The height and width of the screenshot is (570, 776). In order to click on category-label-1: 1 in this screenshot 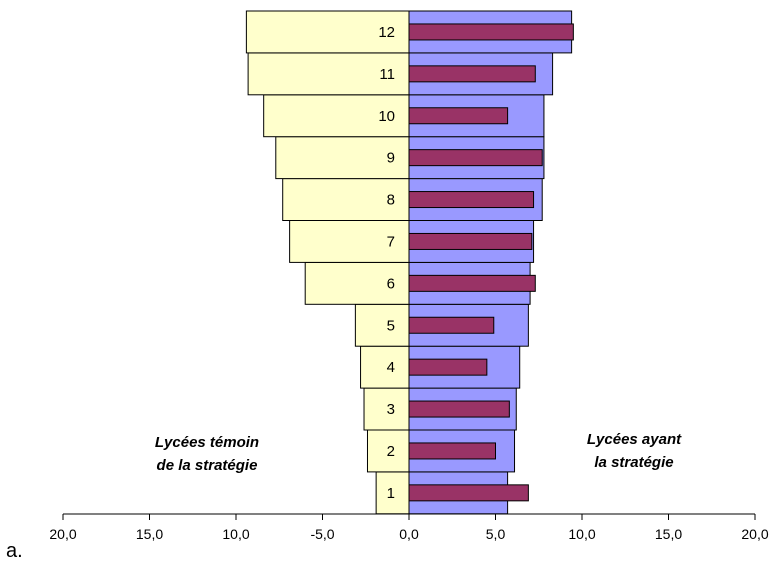, I will do `click(391, 493)`.